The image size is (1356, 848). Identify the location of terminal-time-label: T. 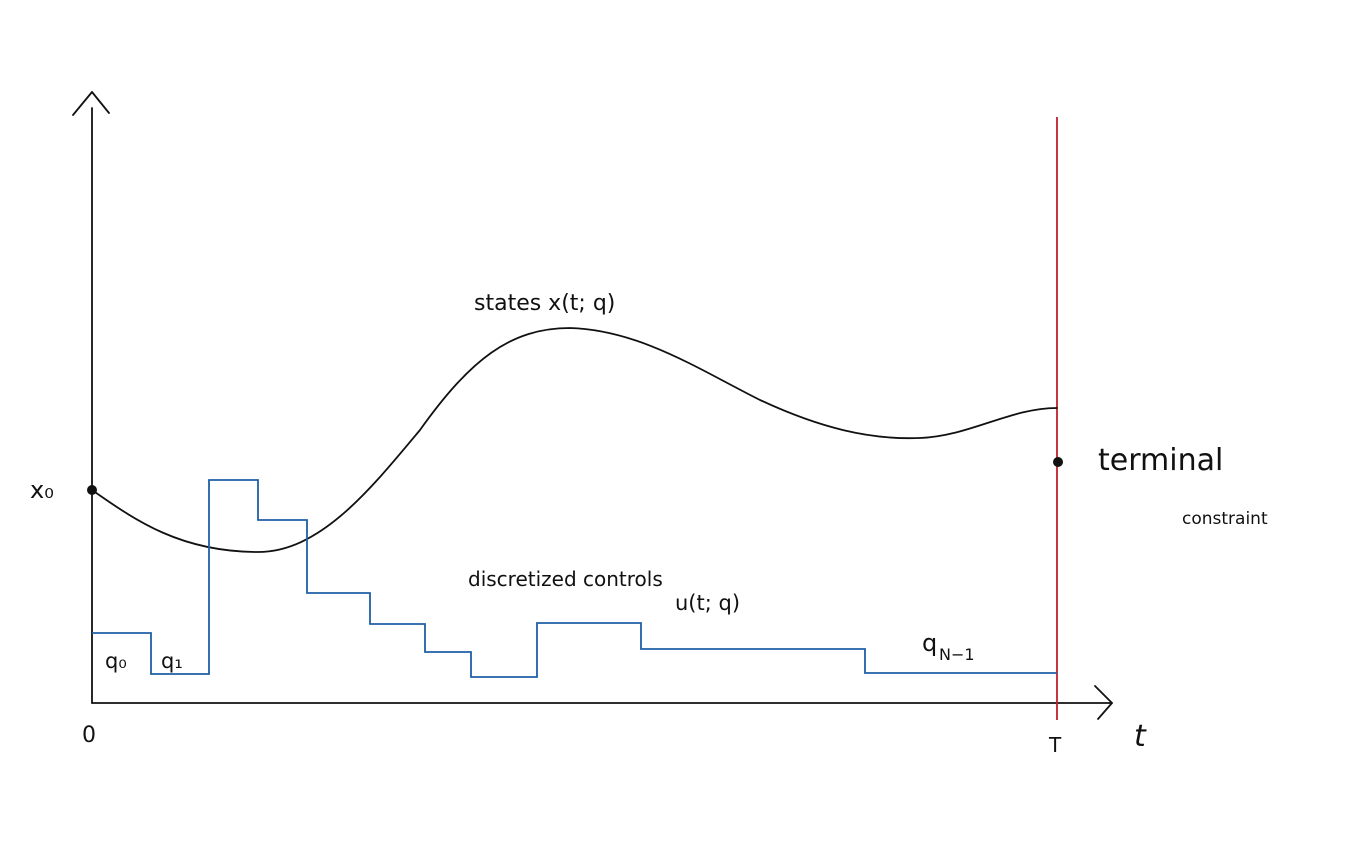
(1055, 745).